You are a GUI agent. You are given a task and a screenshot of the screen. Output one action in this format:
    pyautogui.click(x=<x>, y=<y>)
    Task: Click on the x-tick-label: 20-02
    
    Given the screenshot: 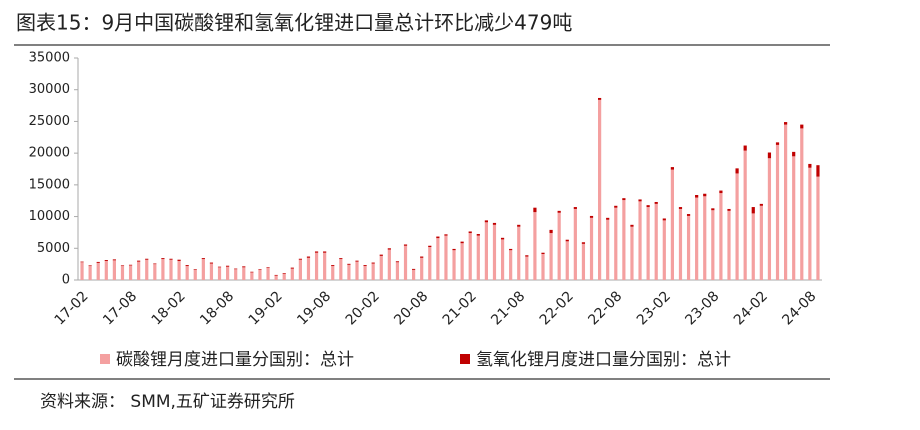 What is the action you would take?
    pyautogui.click(x=363, y=308)
    